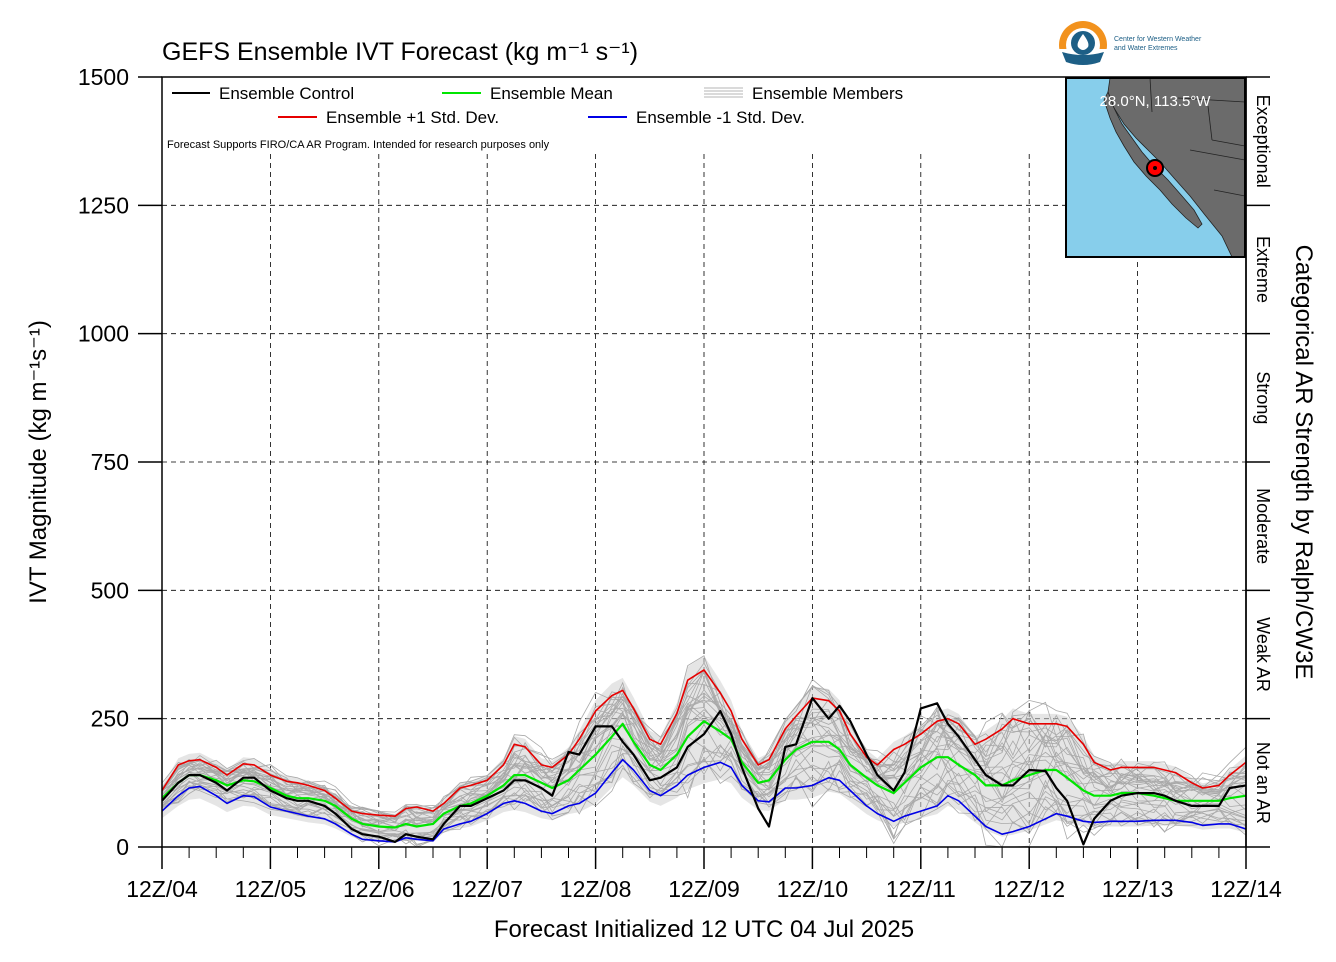  What do you see at coordinates (1246, 889) in the screenshot?
I see `x-tick-label: 12Z/14` at bounding box center [1246, 889].